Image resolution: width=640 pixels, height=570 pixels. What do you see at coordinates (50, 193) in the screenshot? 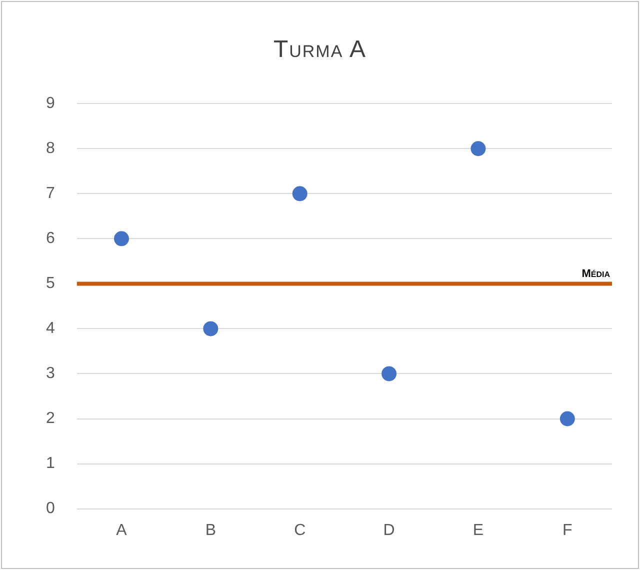
I see `y-tick-label: 7` at bounding box center [50, 193].